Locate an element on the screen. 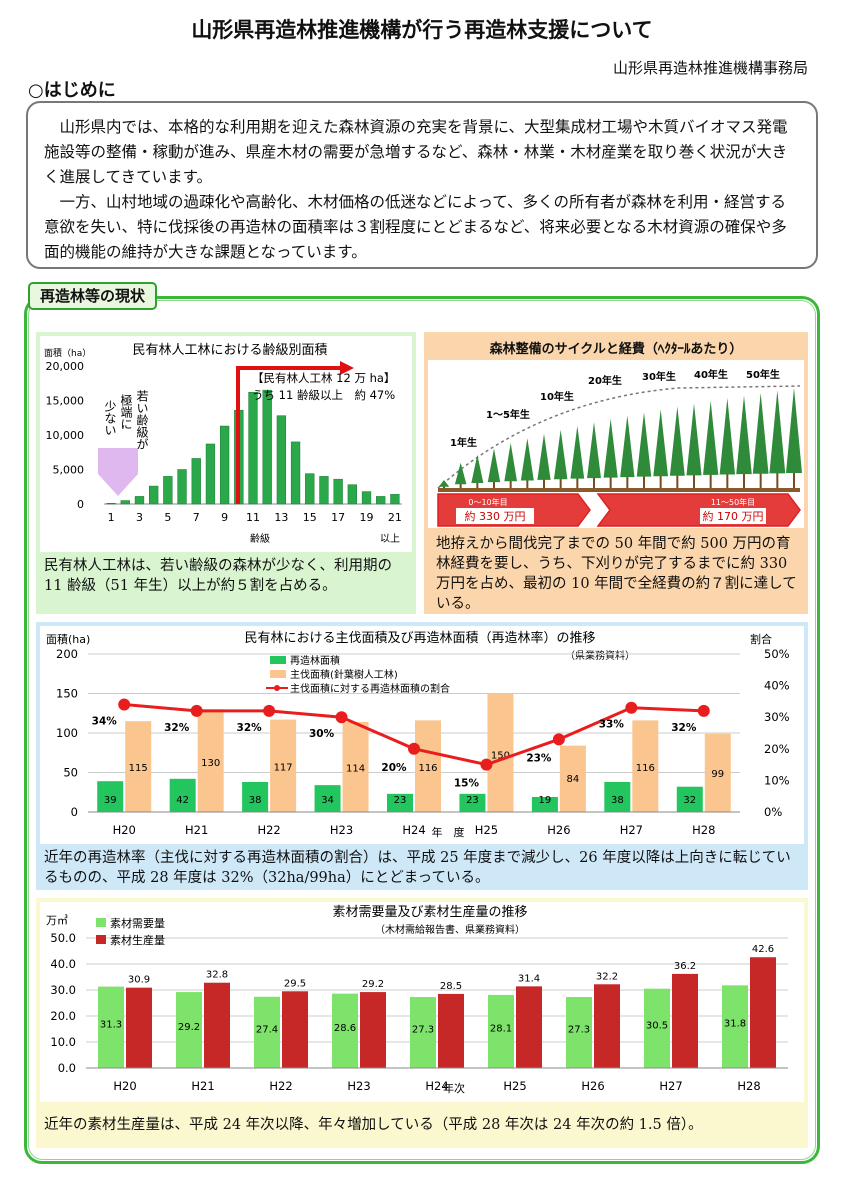  age-y-tick-label: 5,000 is located at coordinates (69, 470).